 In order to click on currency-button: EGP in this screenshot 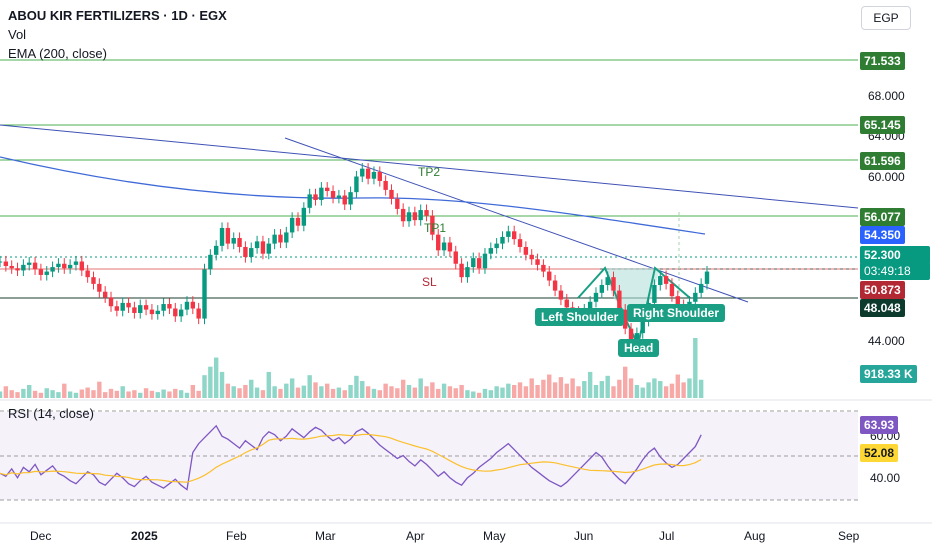, I will do `click(886, 18)`.